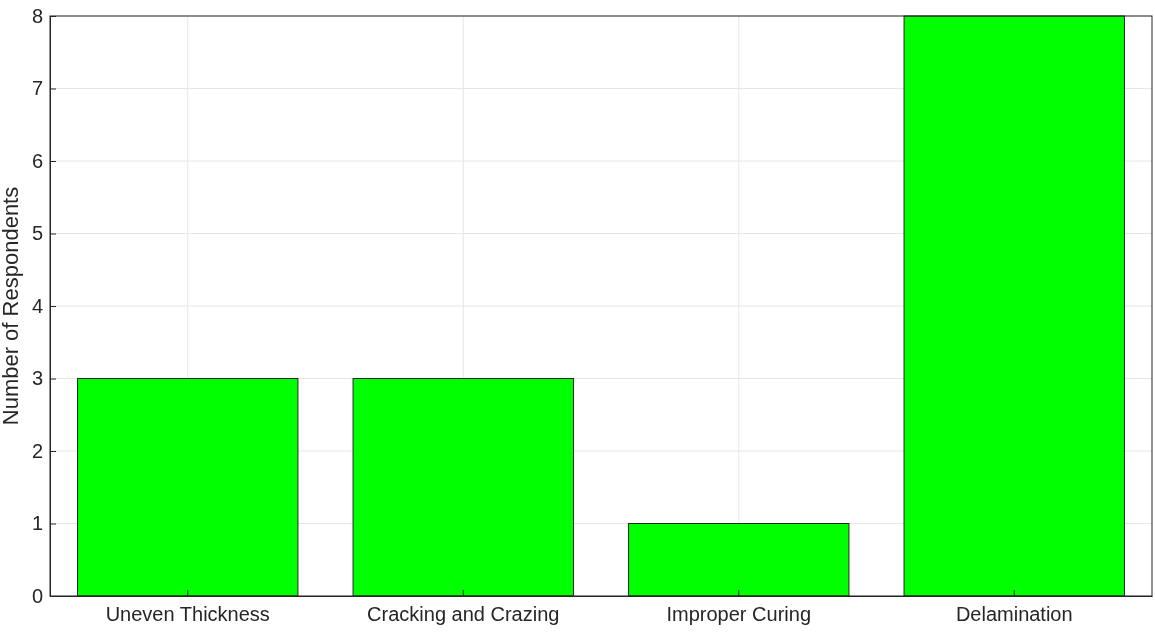 Image resolution: width=1155 pixels, height=634 pixels. I want to click on y-tick-label: 3, so click(37, 378).